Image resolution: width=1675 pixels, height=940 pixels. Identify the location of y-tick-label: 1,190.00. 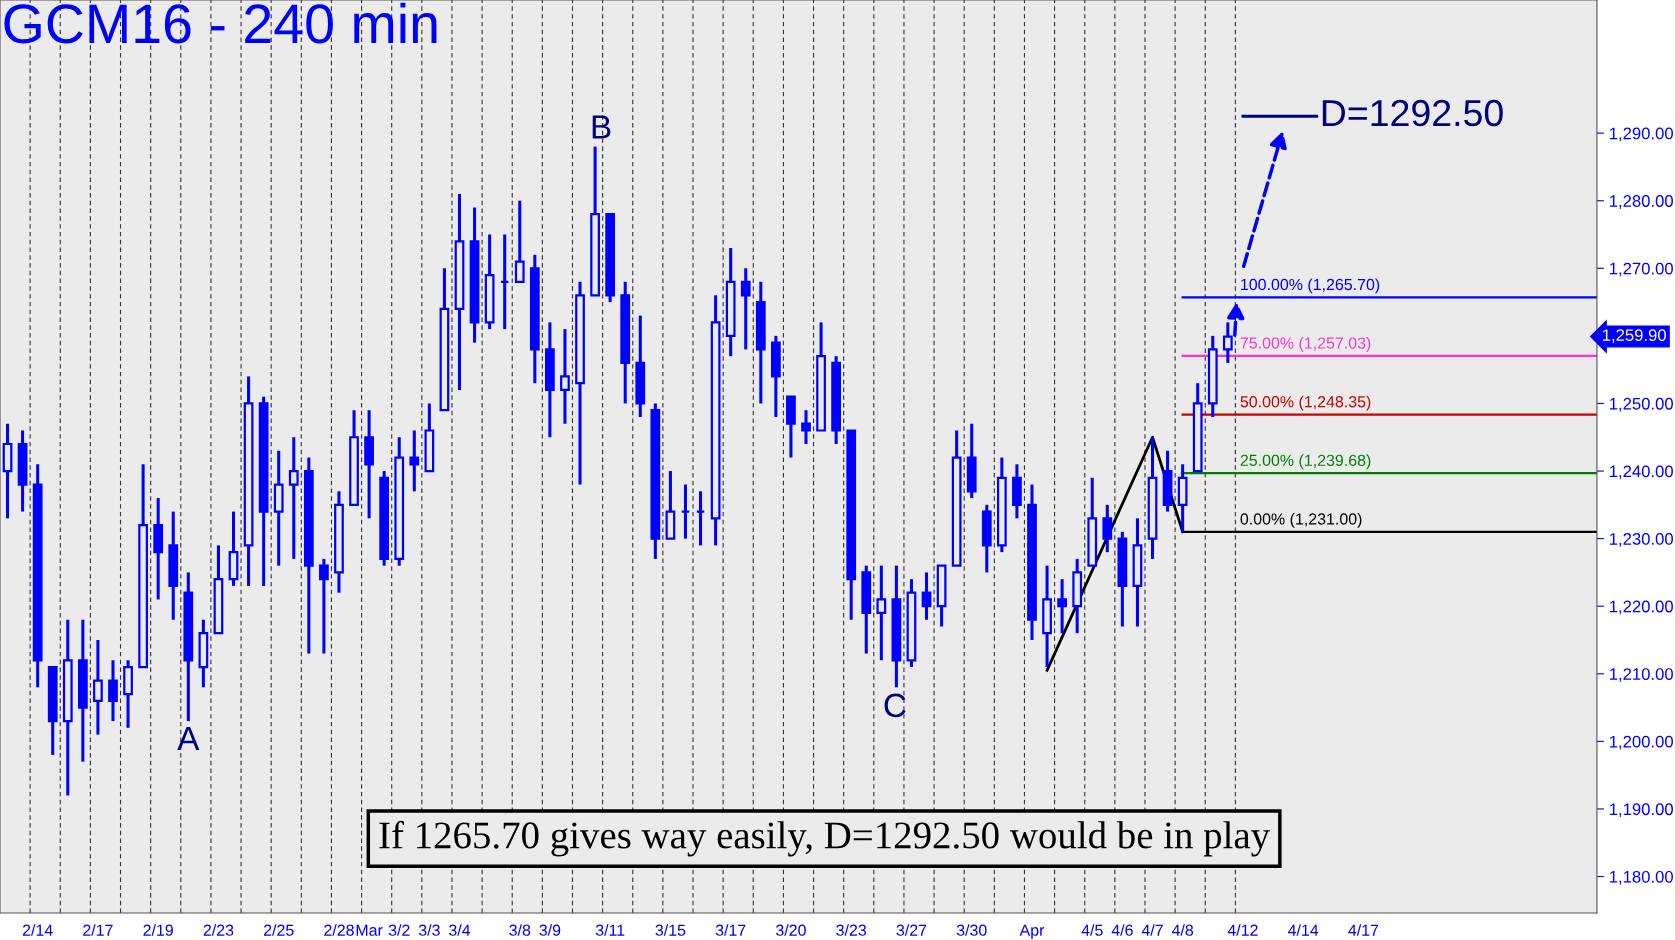
(1641, 810).